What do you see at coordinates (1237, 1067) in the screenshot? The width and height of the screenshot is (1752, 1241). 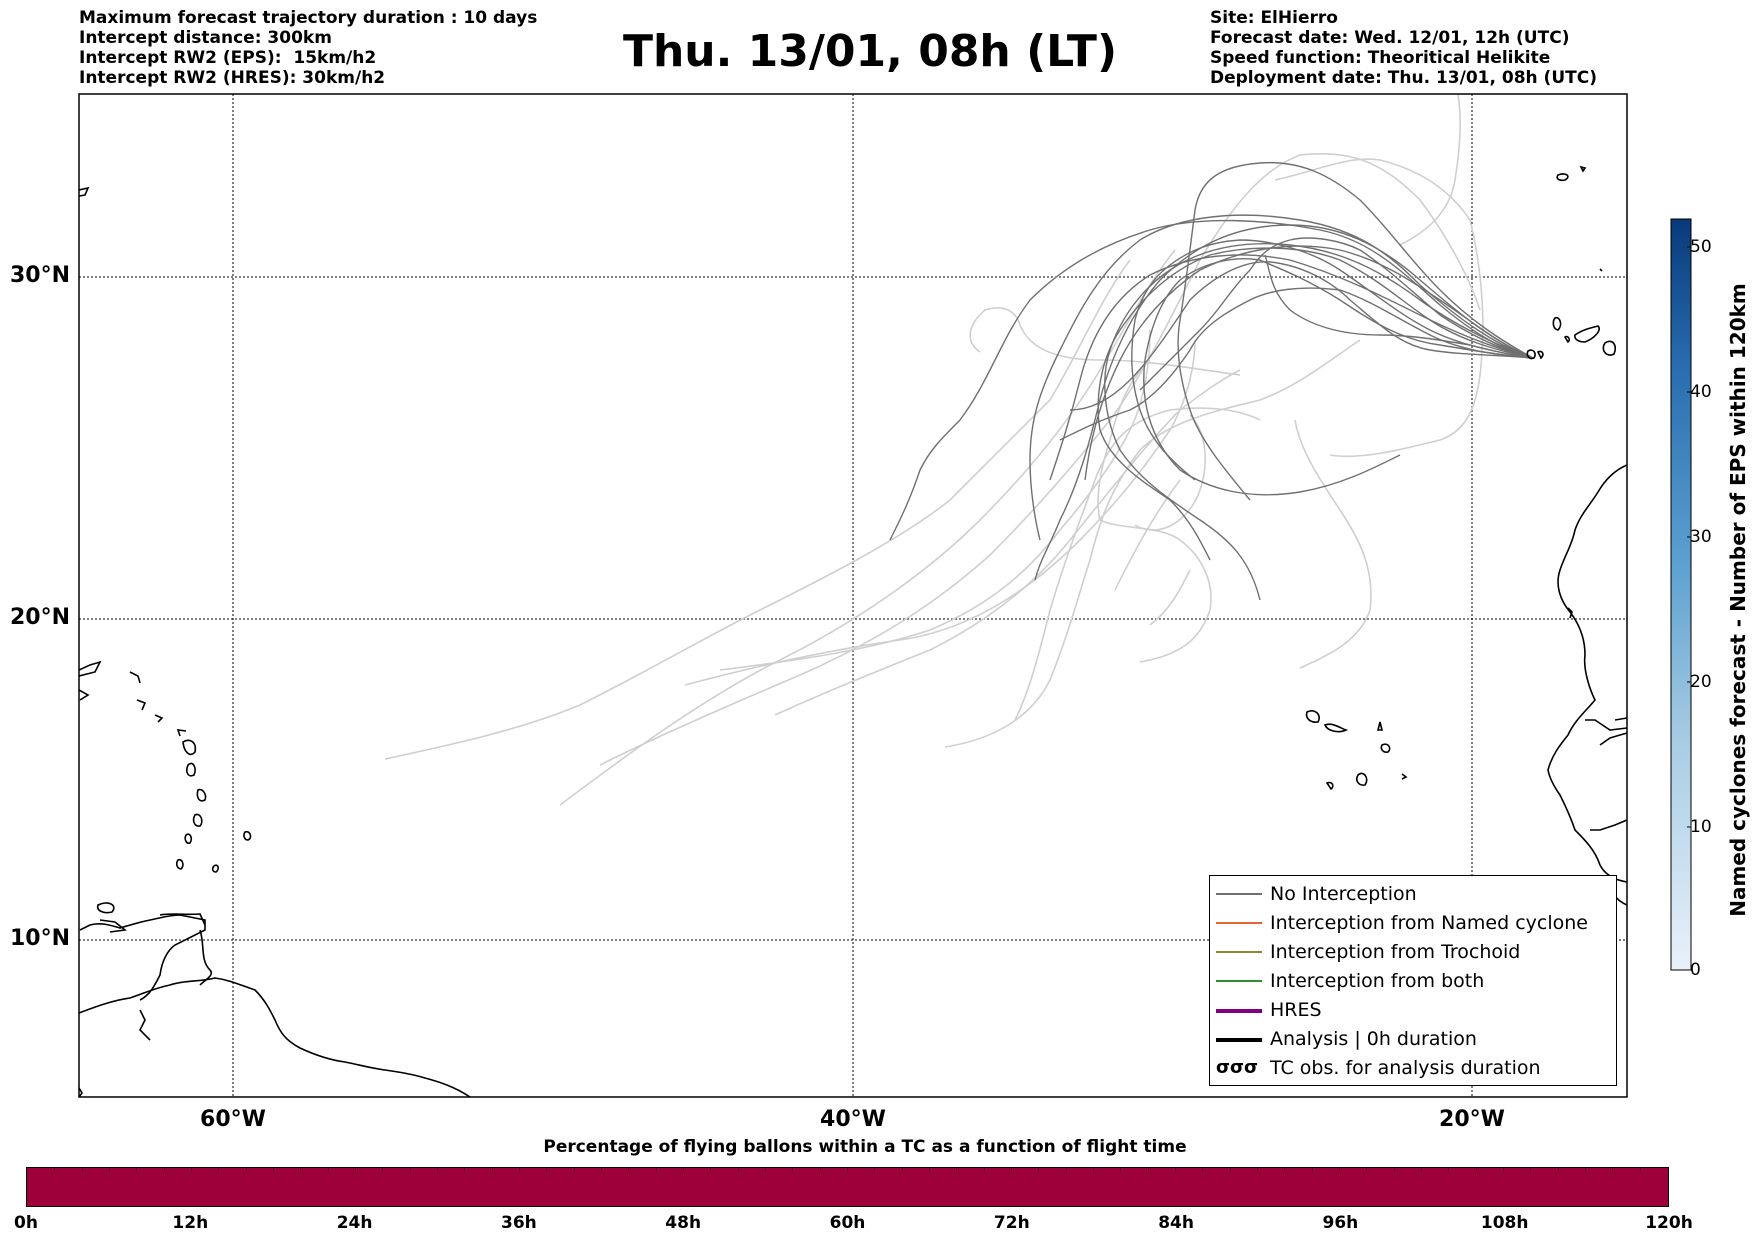 I see `tc-obs-symbol-icon: σσσ` at bounding box center [1237, 1067].